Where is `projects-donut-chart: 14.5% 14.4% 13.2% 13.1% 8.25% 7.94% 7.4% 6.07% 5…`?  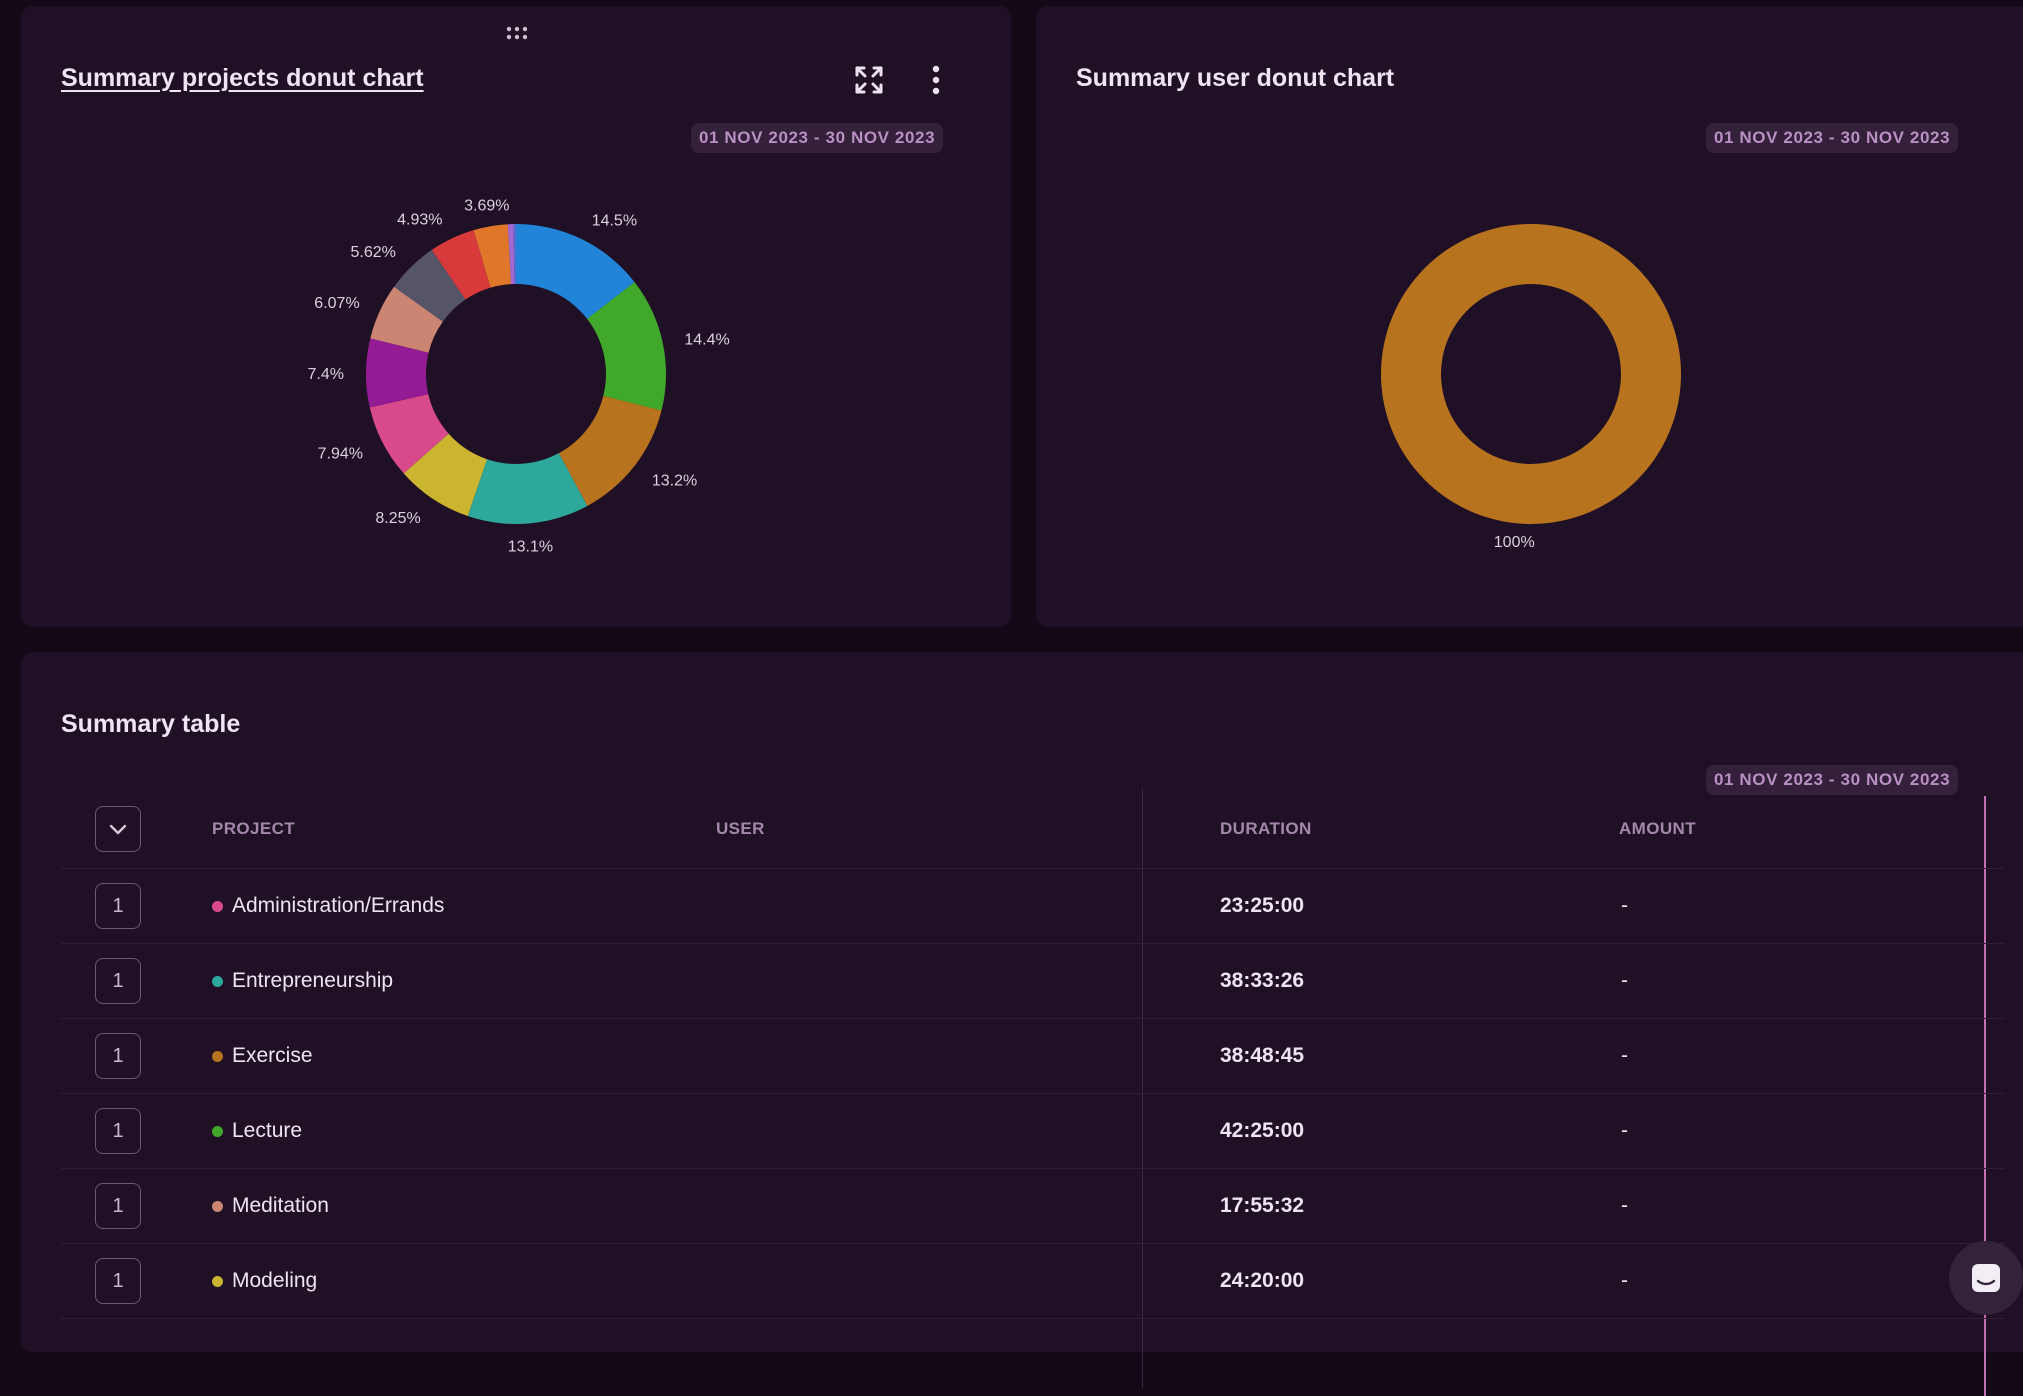
projects-donut-chart: 14.5% 14.4% 13.2% 13.1% 8.25% 7.94% 7.4% 6.07% 5… is located at coordinates (519, 376).